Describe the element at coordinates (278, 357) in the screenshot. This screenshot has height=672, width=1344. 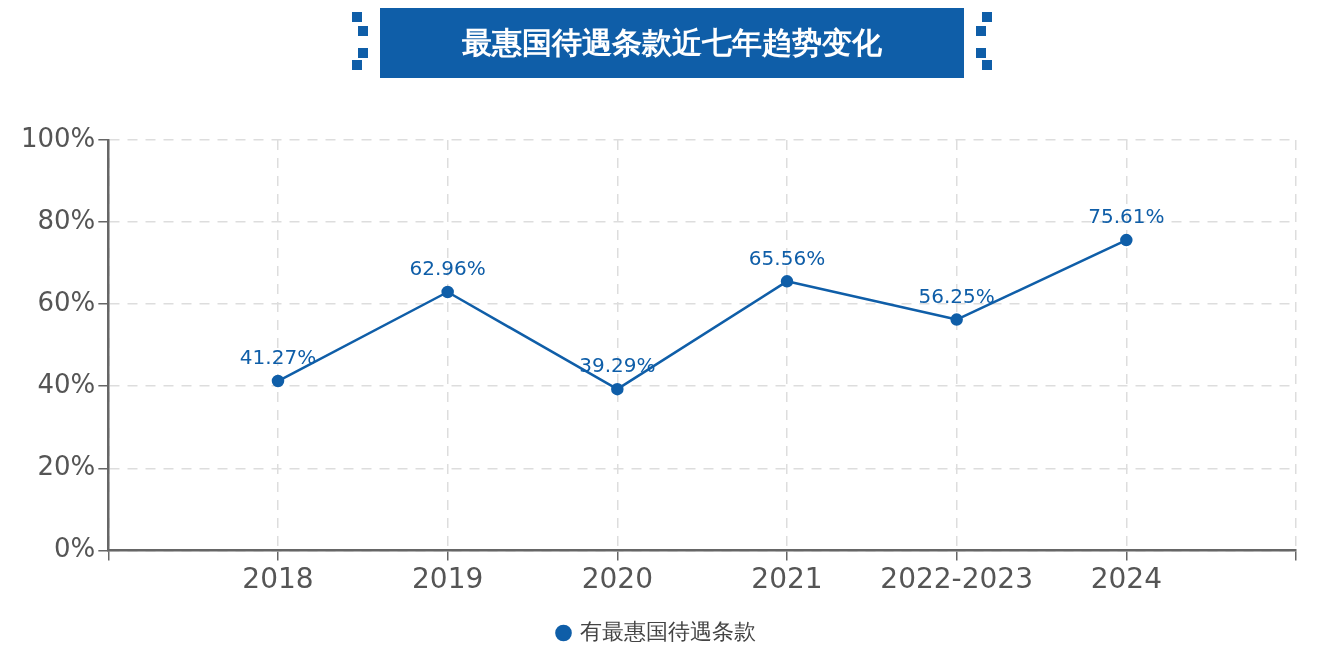
I see `text: 41.27%` at that location.